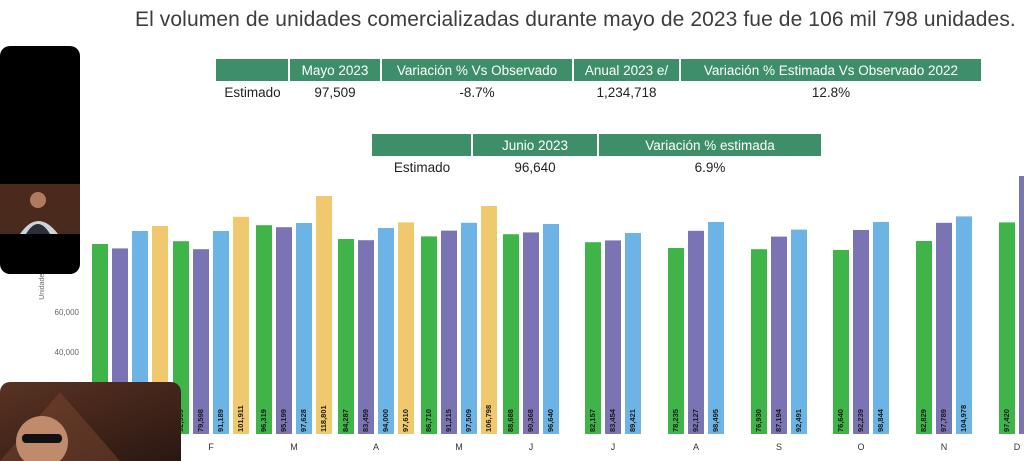 Image resolution: width=1024 pixels, height=461 pixels. What do you see at coordinates (963, 418) in the screenshot?
I see `bar-value-label: 104,978` at bounding box center [963, 418].